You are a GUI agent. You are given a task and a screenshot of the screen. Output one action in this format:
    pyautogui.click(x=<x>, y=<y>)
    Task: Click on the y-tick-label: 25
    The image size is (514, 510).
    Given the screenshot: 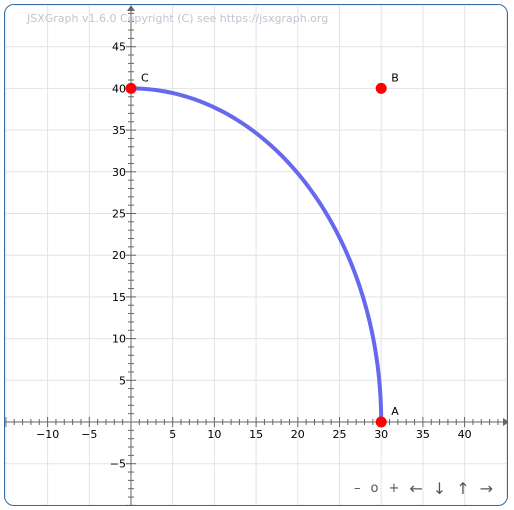 What is the action you would take?
    pyautogui.click(x=119, y=214)
    